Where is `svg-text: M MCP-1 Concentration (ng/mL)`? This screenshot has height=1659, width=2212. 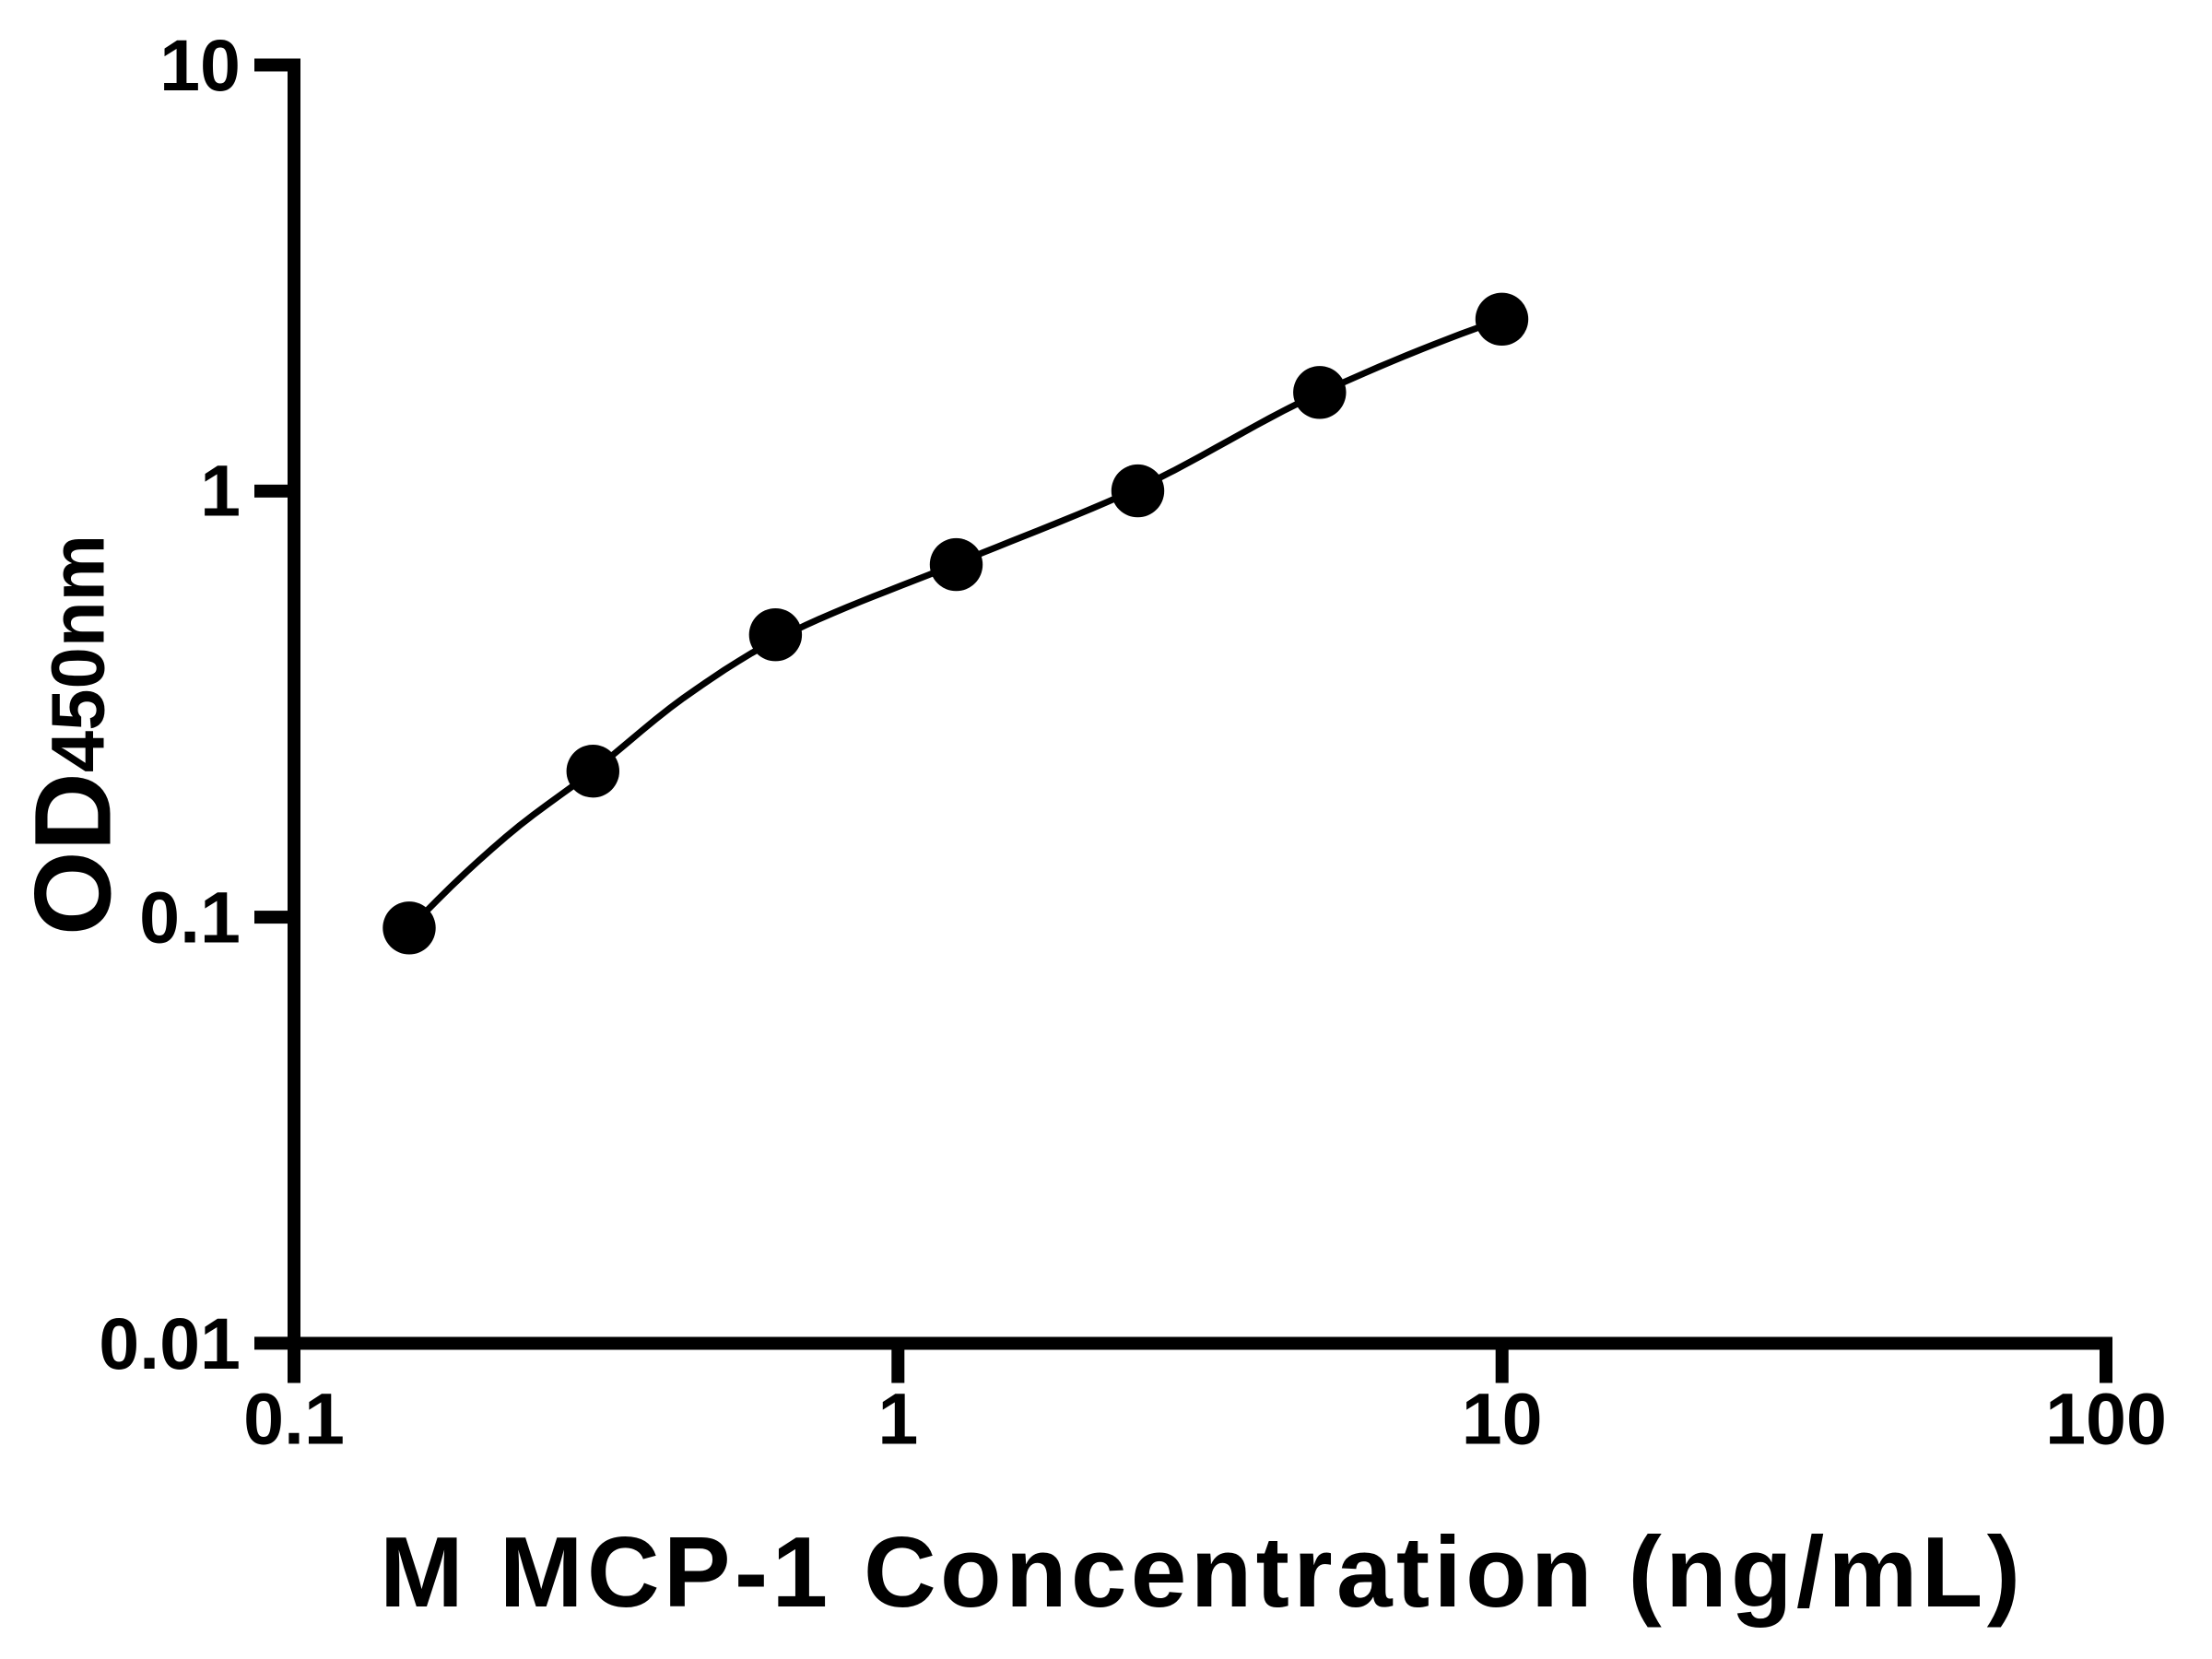 svg-text: M MCP-1 Concentration (ng/mL) is located at coordinates (1200, 1572).